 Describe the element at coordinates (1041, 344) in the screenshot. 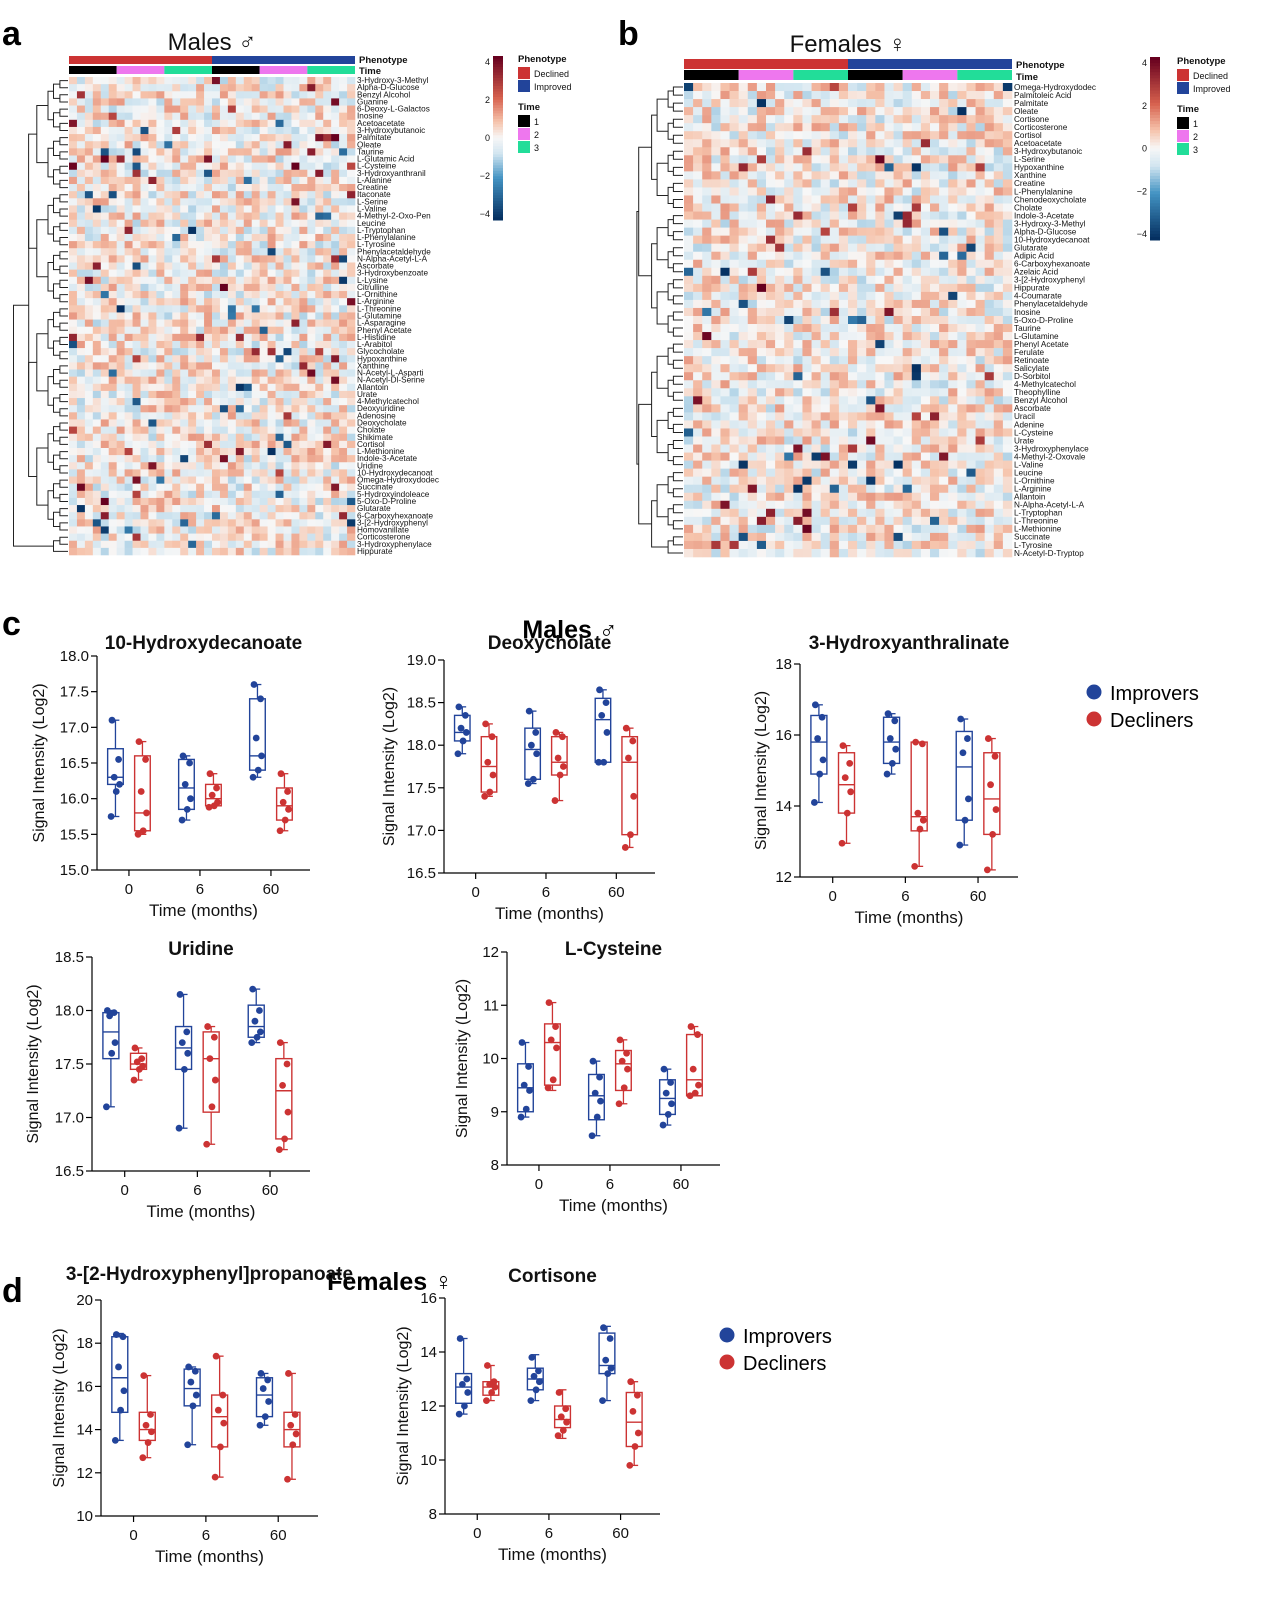

I see `heatmap-row-label: Phenyl Acetate` at that location.